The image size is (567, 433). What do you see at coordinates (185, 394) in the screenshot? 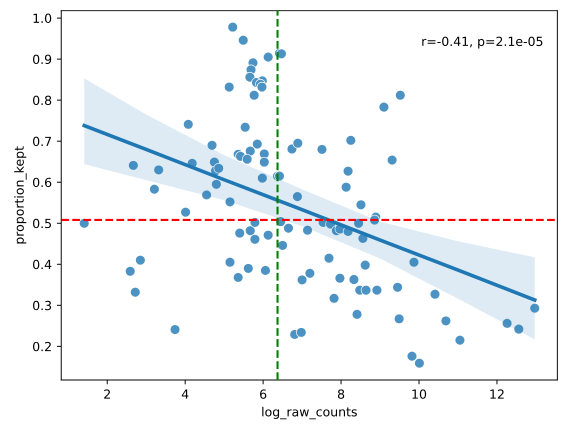
I see `x-tick-label: 4` at bounding box center [185, 394].